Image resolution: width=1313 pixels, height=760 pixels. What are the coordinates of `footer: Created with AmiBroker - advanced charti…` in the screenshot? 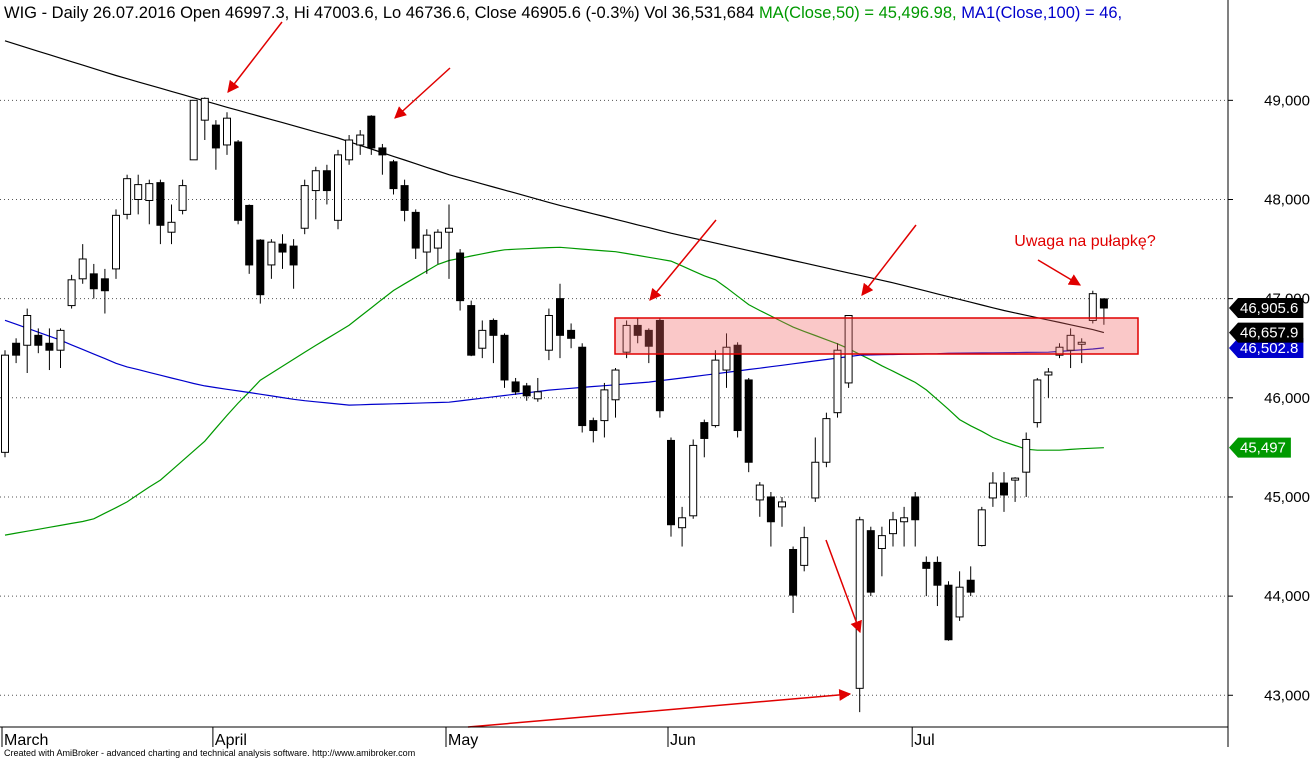 It's located at (209, 753).